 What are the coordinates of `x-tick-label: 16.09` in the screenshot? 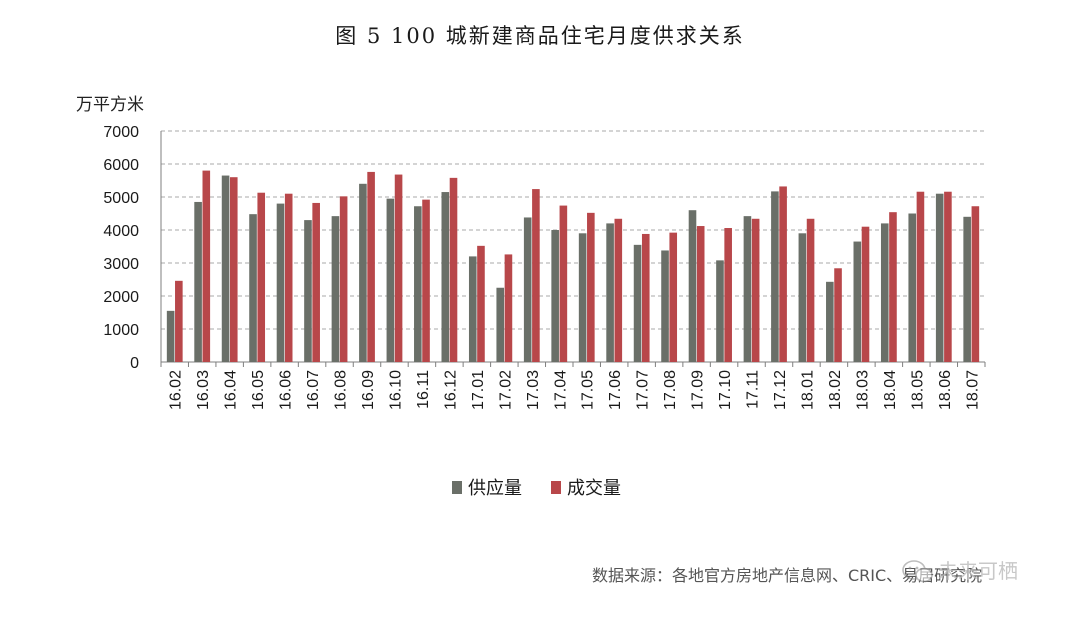 It's located at (368, 390).